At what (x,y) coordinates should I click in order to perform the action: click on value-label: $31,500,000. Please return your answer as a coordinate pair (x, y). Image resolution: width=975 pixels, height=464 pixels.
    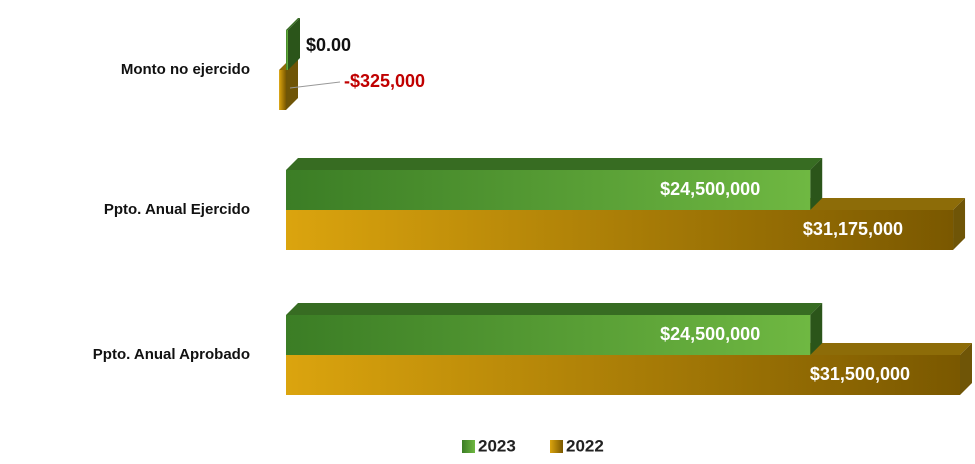
    Looking at the image, I should click on (860, 374).